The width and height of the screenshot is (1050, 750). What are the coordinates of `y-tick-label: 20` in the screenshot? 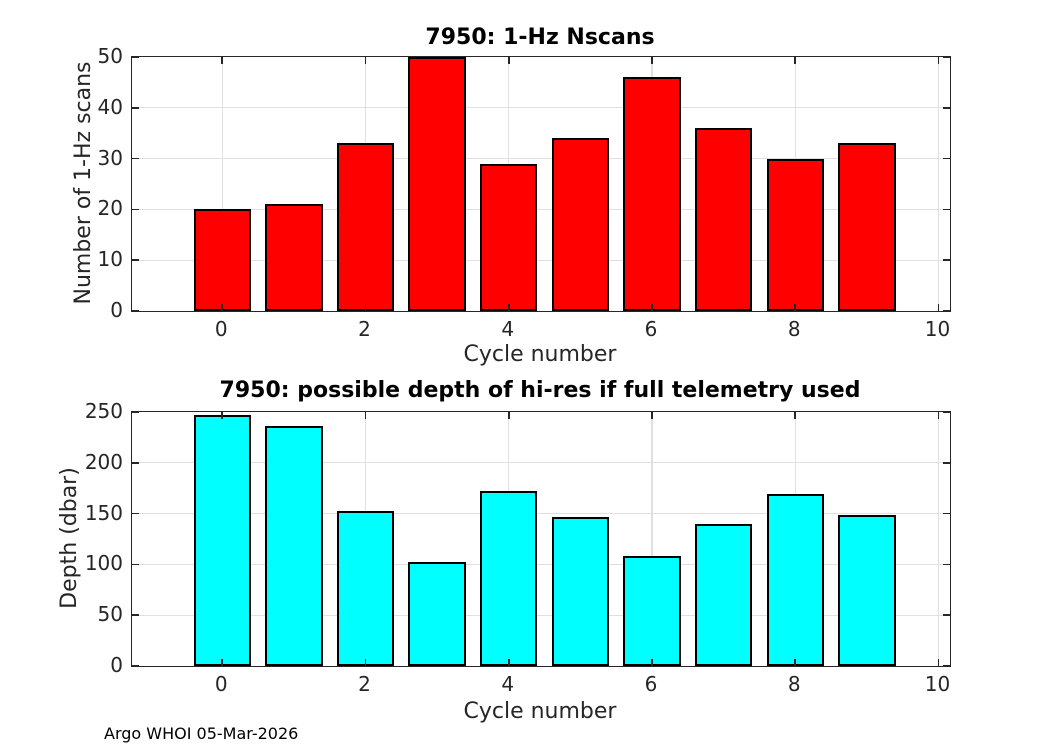 It's located at (110, 208).